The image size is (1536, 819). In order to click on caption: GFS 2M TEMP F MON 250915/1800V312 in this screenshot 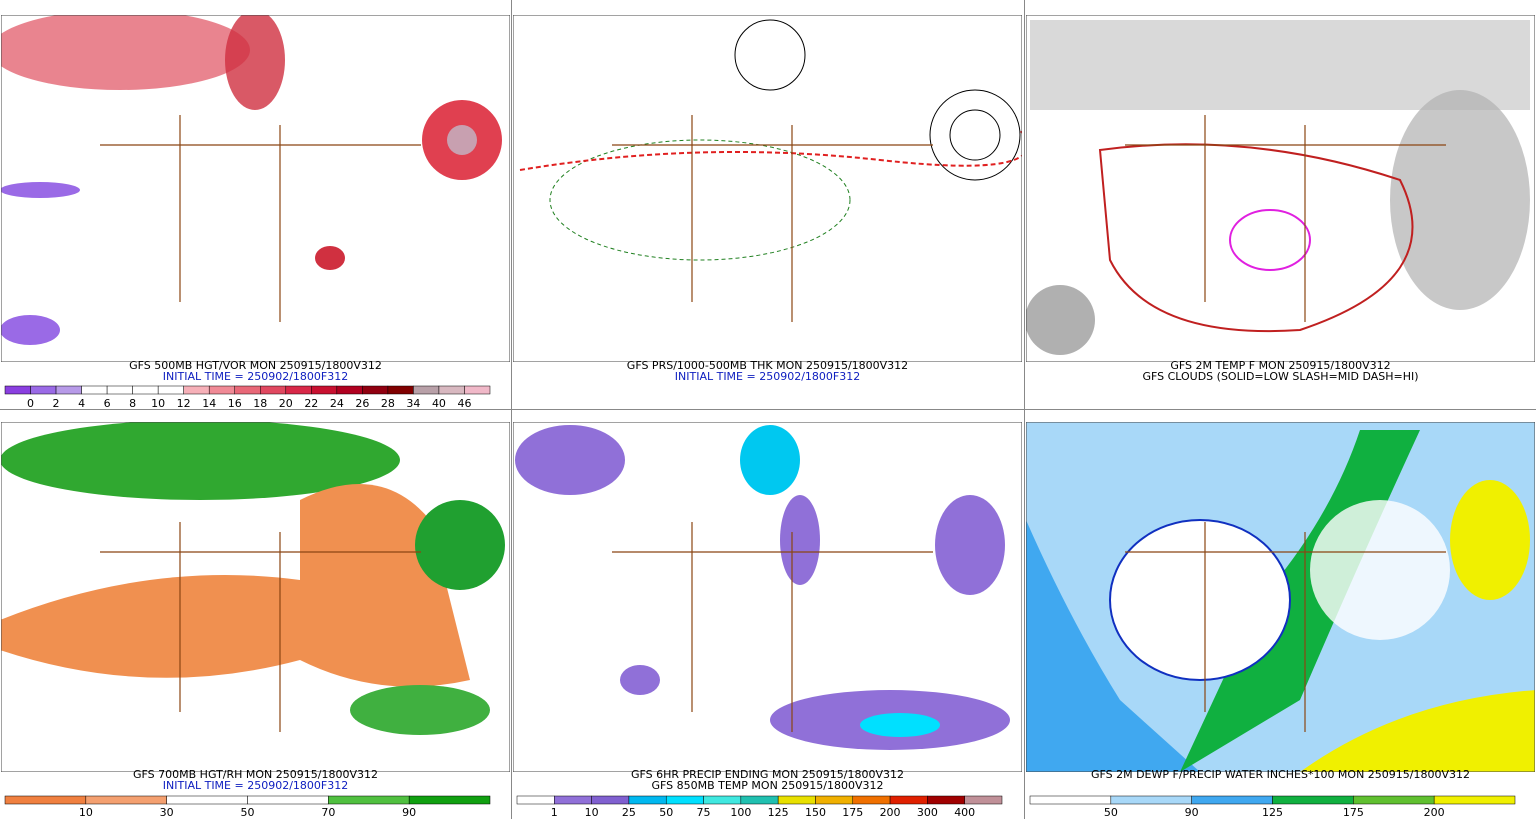, I will do `click(1280, 365)`.